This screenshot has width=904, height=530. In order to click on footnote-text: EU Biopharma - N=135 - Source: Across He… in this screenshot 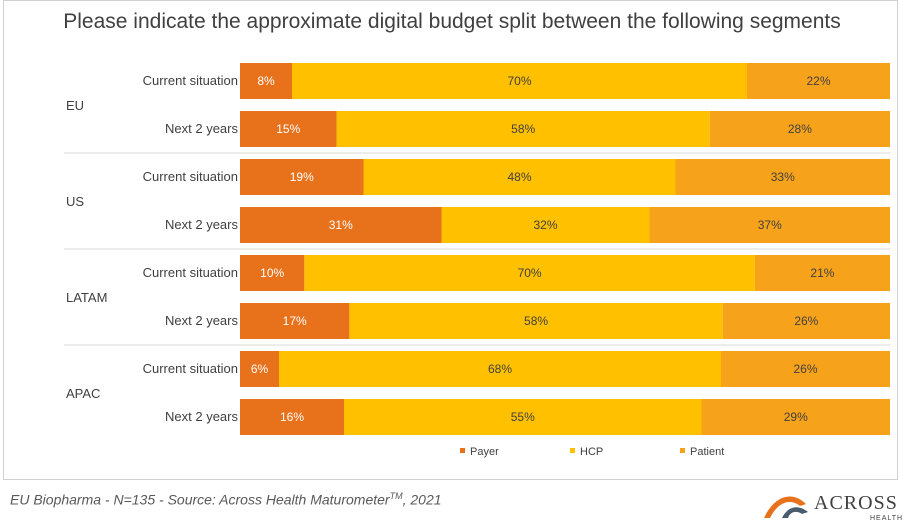, I will do `click(200, 499)`.